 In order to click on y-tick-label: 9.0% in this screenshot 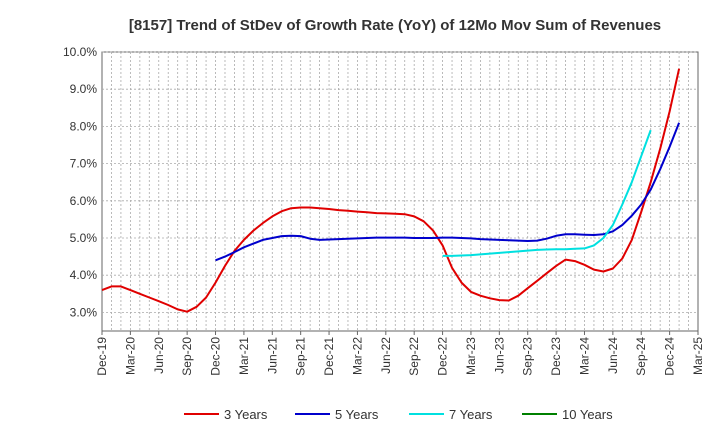, I will do `click(84, 89)`.